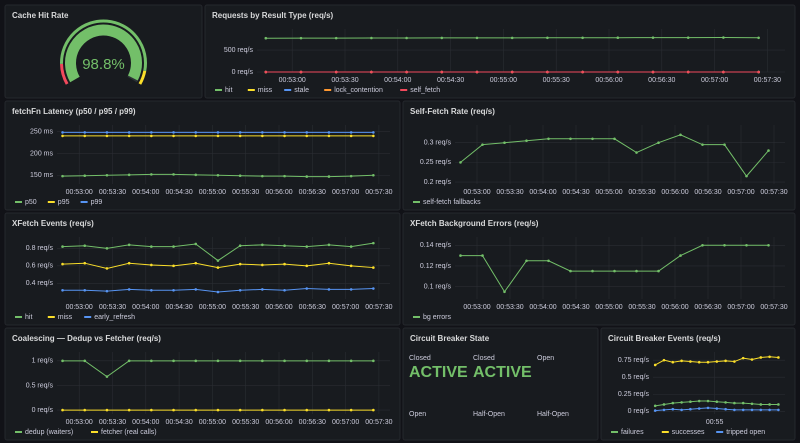  What do you see at coordinates (49, 432) in the screenshot?
I see `legend-label: dedup (waiters)` at bounding box center [49, 432].